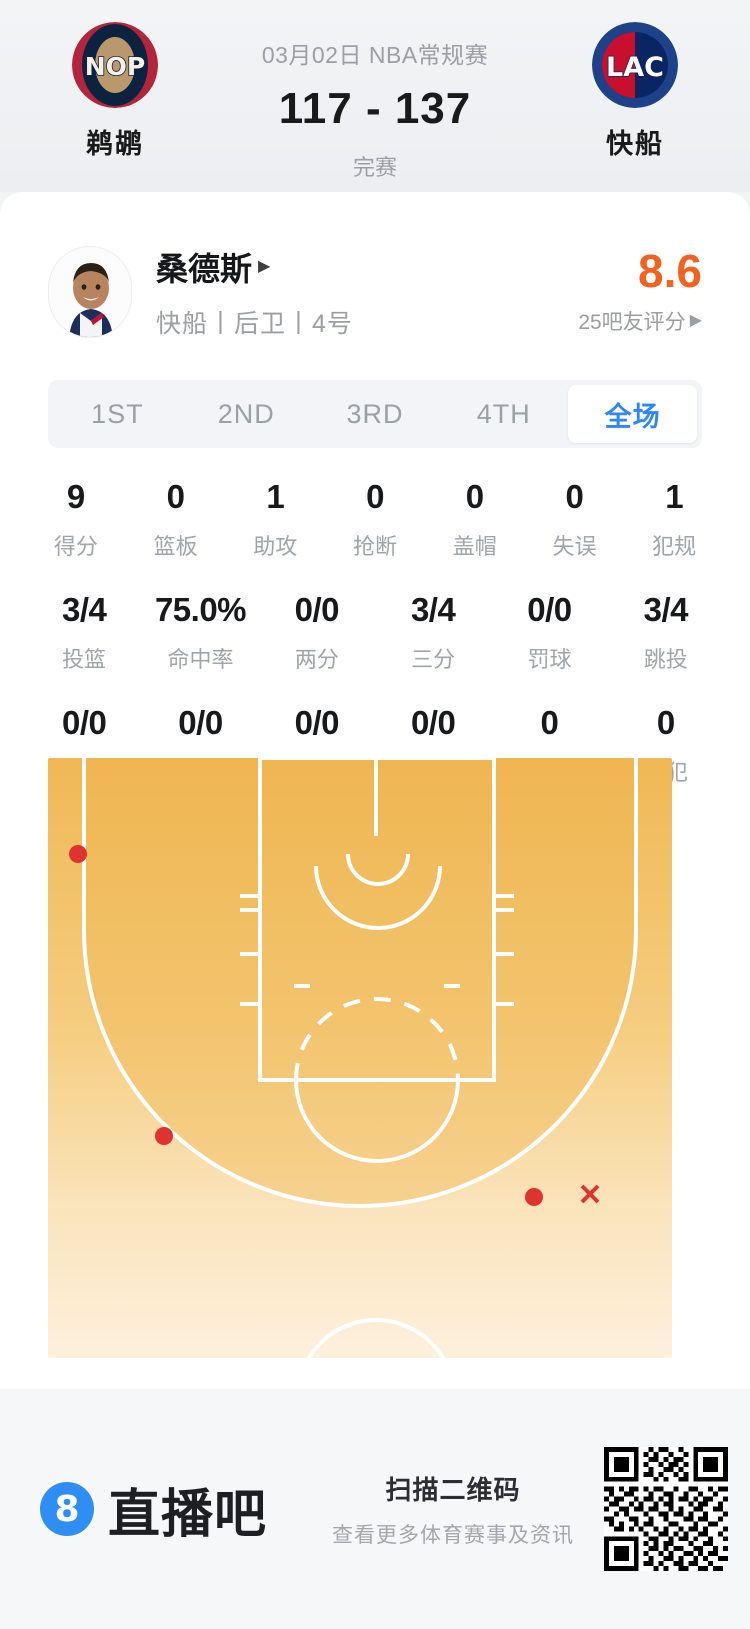 The height and width of the screenshot is (1629, 750). What do you see at coordinates (665, 659) in the screenshot?
I see `stat-label: 跳投` at bounding box center [665, 659].